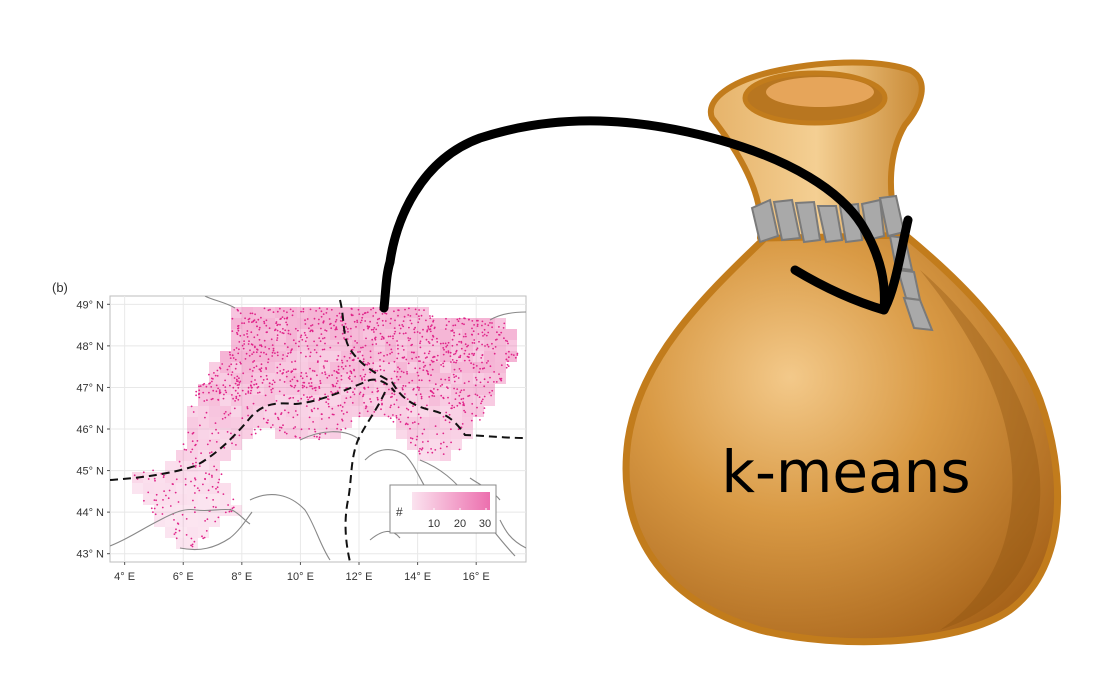  What do you see at coordinates (300, 577) in the screenshot?
I see `lon-tick-label: 10° E` at bounding box center [300, 577].